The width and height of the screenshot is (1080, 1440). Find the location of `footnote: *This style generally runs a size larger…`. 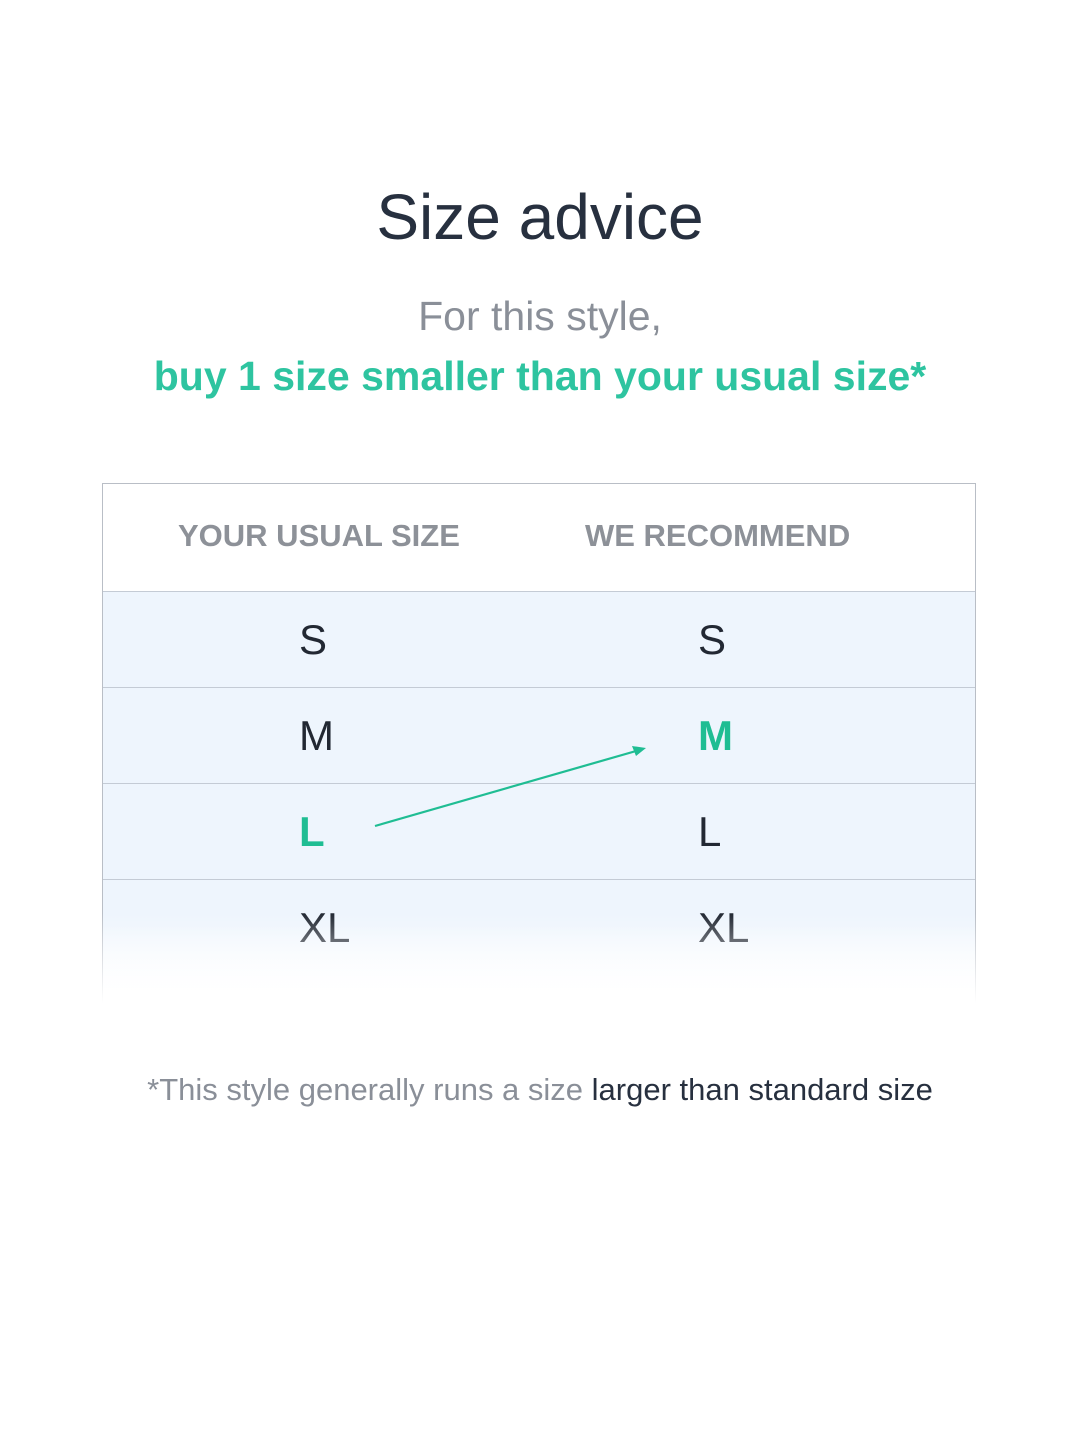

footnote: *This style generally runs a size larger… is located at coordinates (540, 1090).